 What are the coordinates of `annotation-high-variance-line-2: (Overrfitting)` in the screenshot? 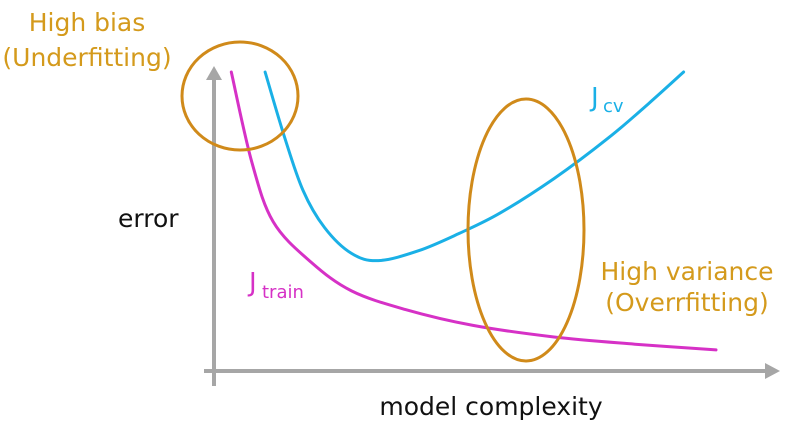 It's located at (687, 302).